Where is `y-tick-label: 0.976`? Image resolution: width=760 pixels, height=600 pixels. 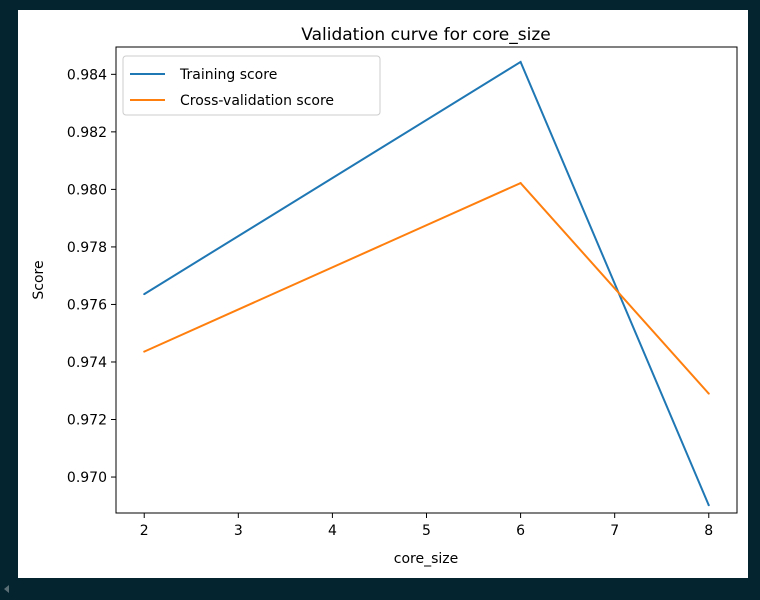 y-tick-label: 0.976 is located at coordinates (87, 305).